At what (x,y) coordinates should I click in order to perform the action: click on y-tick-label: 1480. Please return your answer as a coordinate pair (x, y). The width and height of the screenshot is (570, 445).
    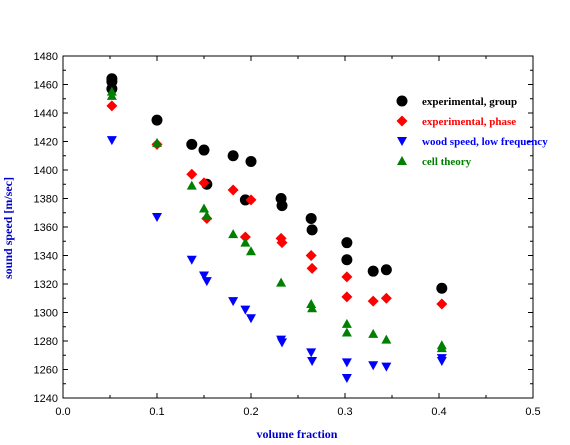
    Looking at the image, I should click on (46, 57).